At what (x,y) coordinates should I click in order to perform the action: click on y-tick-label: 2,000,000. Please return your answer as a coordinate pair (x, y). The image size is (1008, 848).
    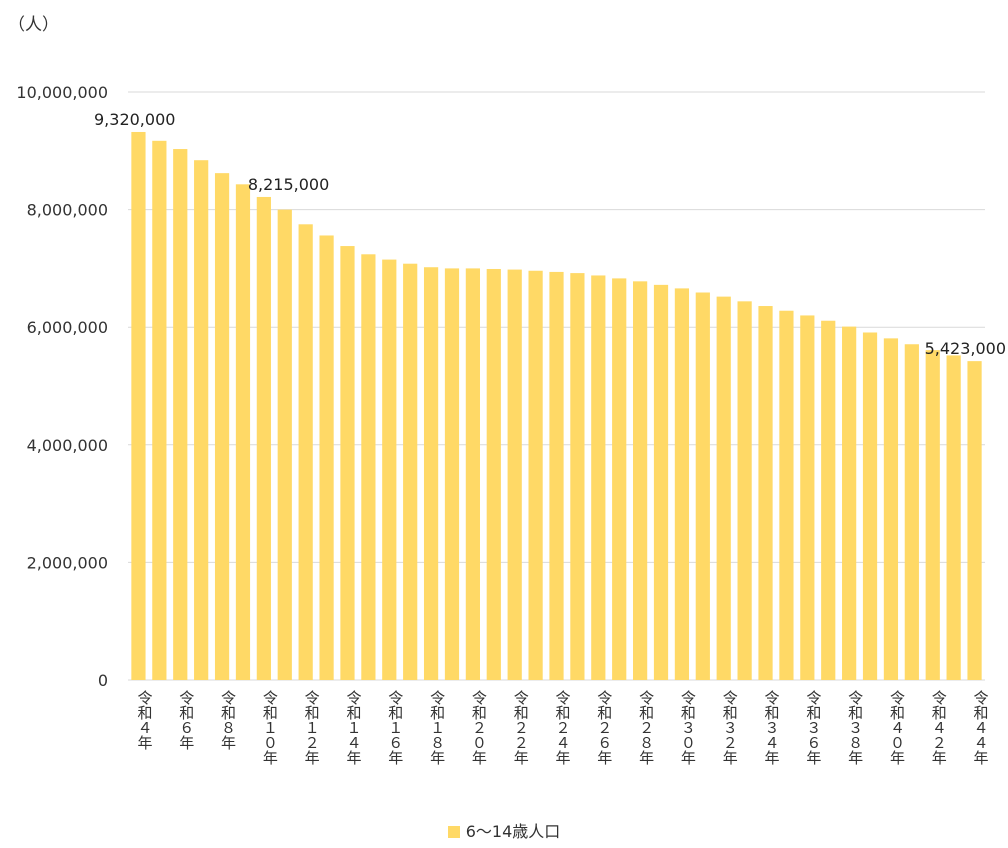
    Looking at the image, I should click on (67, 562).